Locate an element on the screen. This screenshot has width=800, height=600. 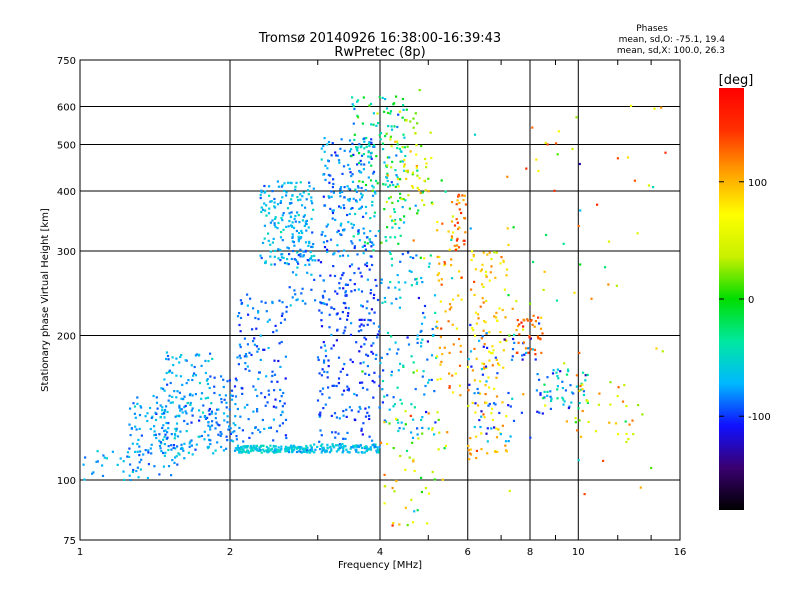
x-tick-label: 6 is located at coordinates (468, 552).